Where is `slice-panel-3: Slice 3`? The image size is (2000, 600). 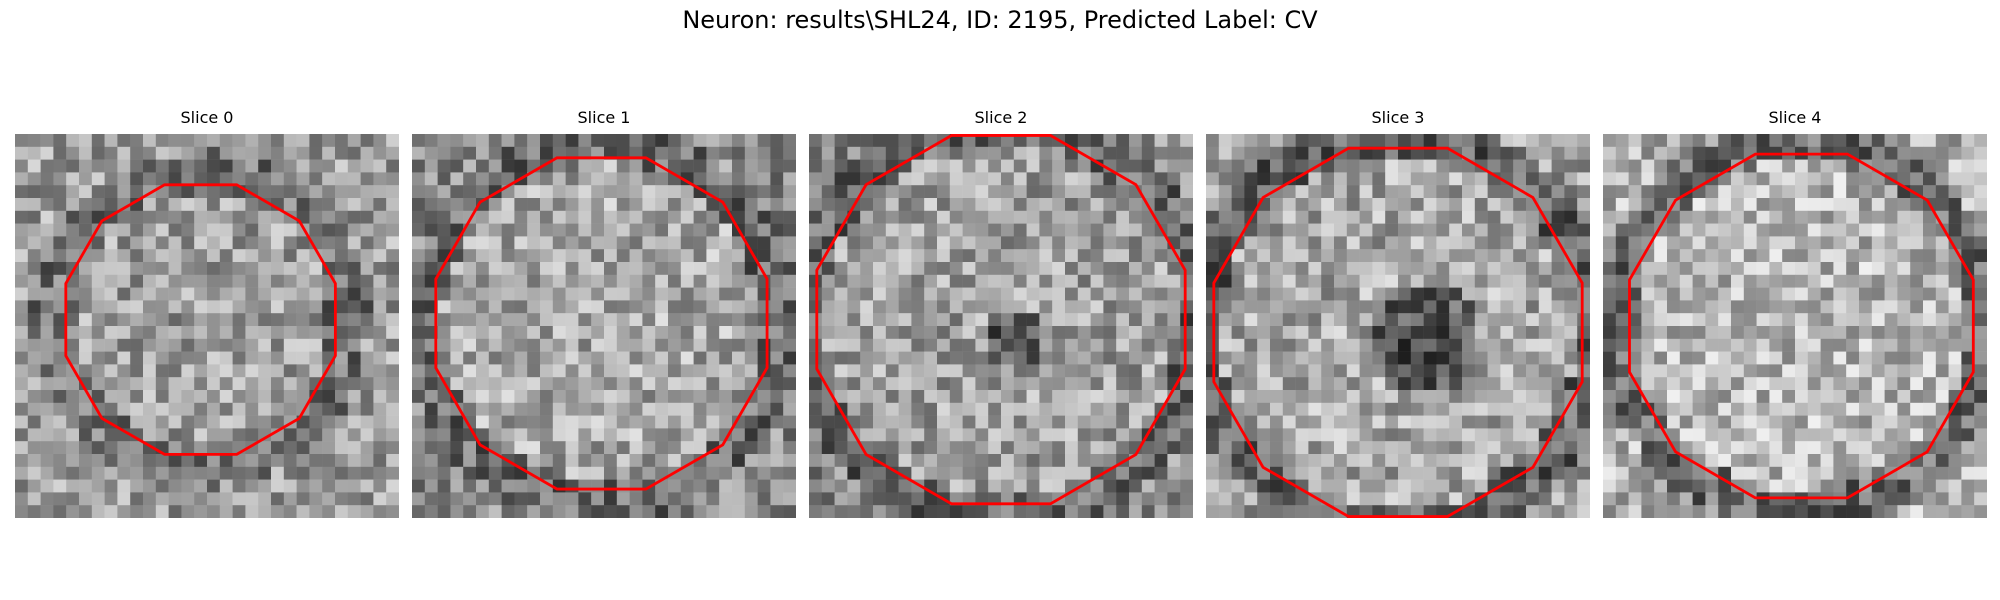 slice-panel-3: Slice 3 is located at coordinates (1398, 313).